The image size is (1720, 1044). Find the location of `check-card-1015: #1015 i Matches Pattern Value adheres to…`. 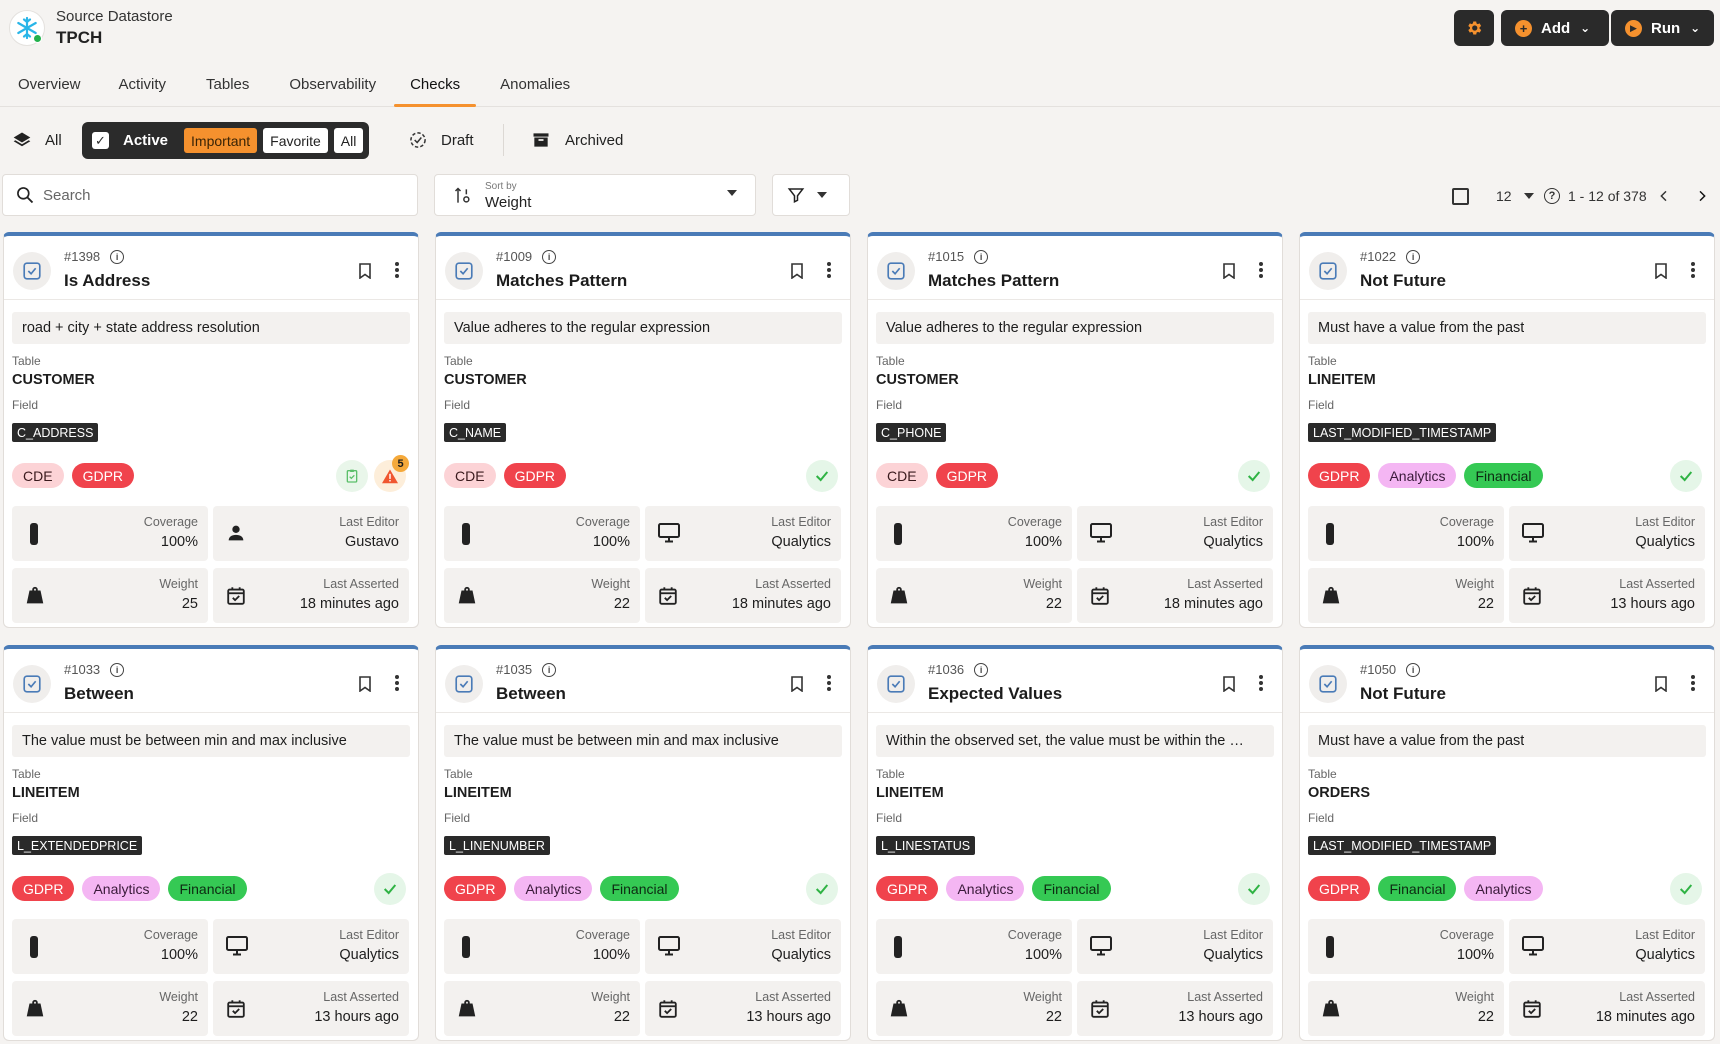

check-card-1015: #1015 i Matches Pattern Value adheres to… is located at coordinates (1075, 430).